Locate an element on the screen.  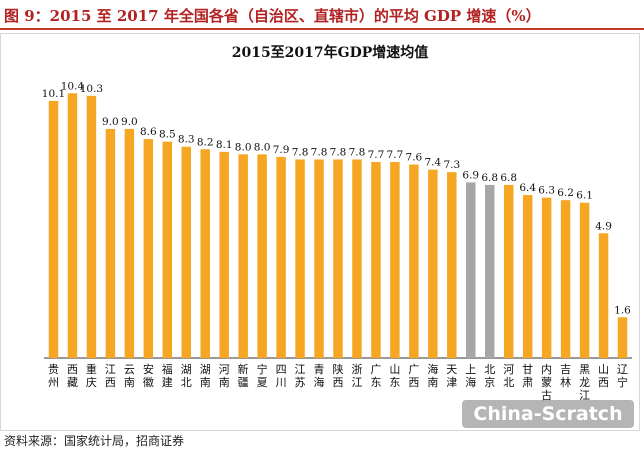
bar-广西 is located at coordinates (414, 261).